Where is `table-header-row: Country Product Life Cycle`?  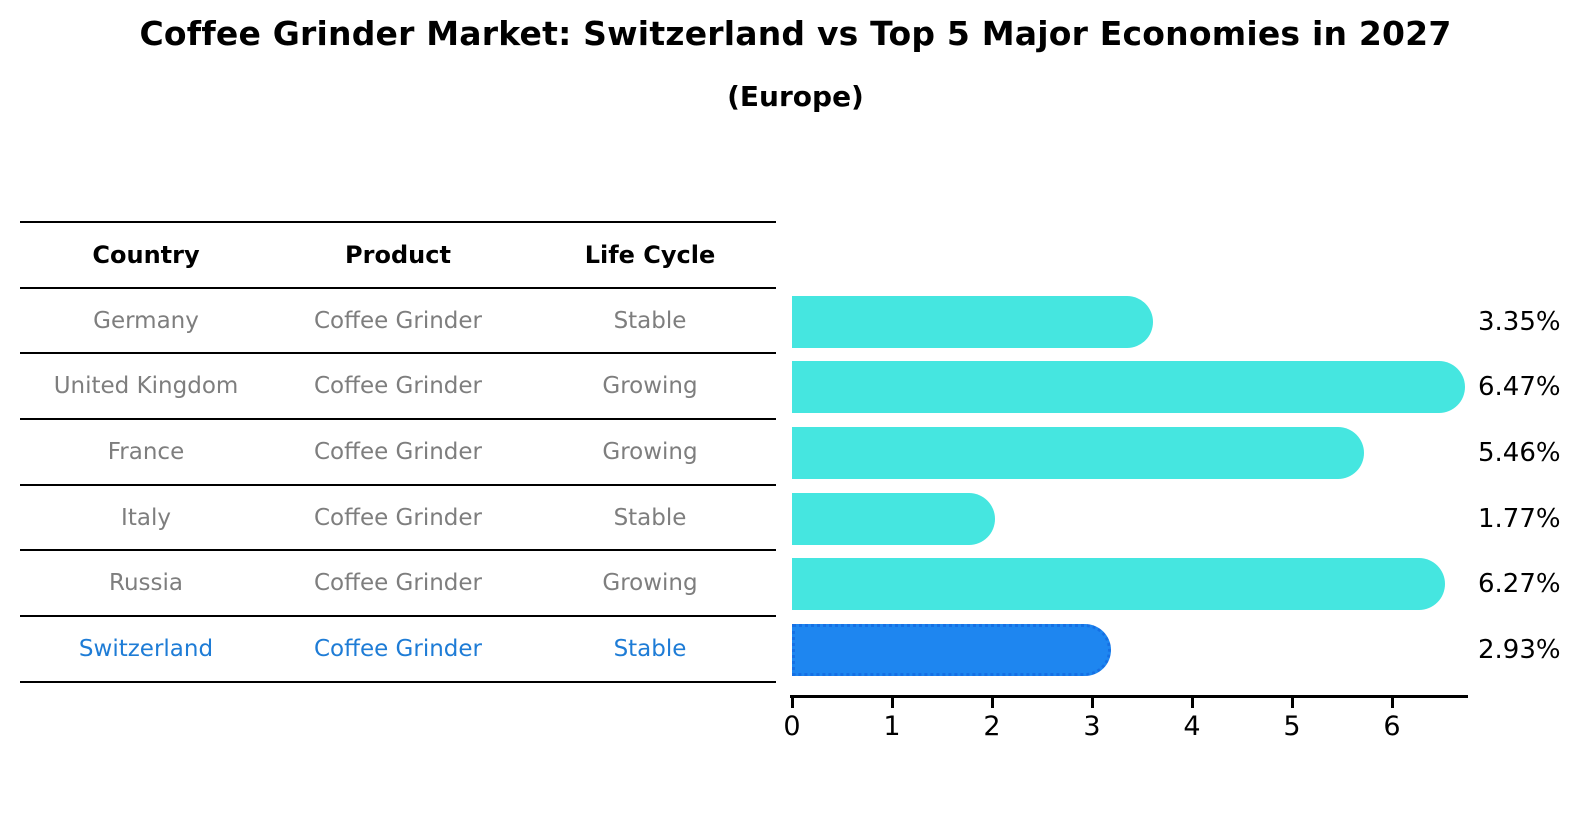 table-header-row: Country Product Life Cycle is located at coordinates (398, 254).